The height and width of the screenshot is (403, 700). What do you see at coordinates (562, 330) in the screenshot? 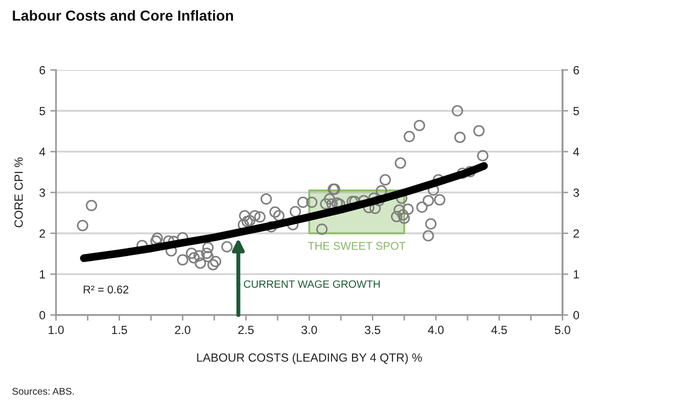
I see `x-tick-label: 5.0` at bounding box center [562, 330].